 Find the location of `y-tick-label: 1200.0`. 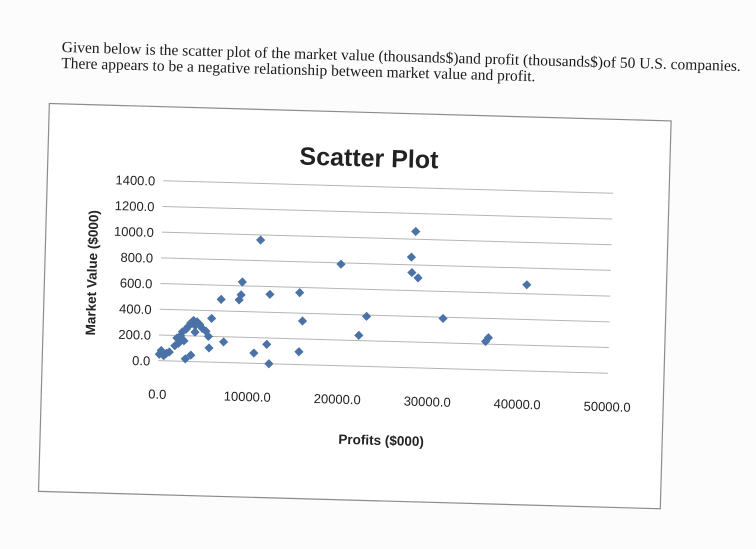

y-tick-label: 1200.0 is located at coordinates (135, 206).